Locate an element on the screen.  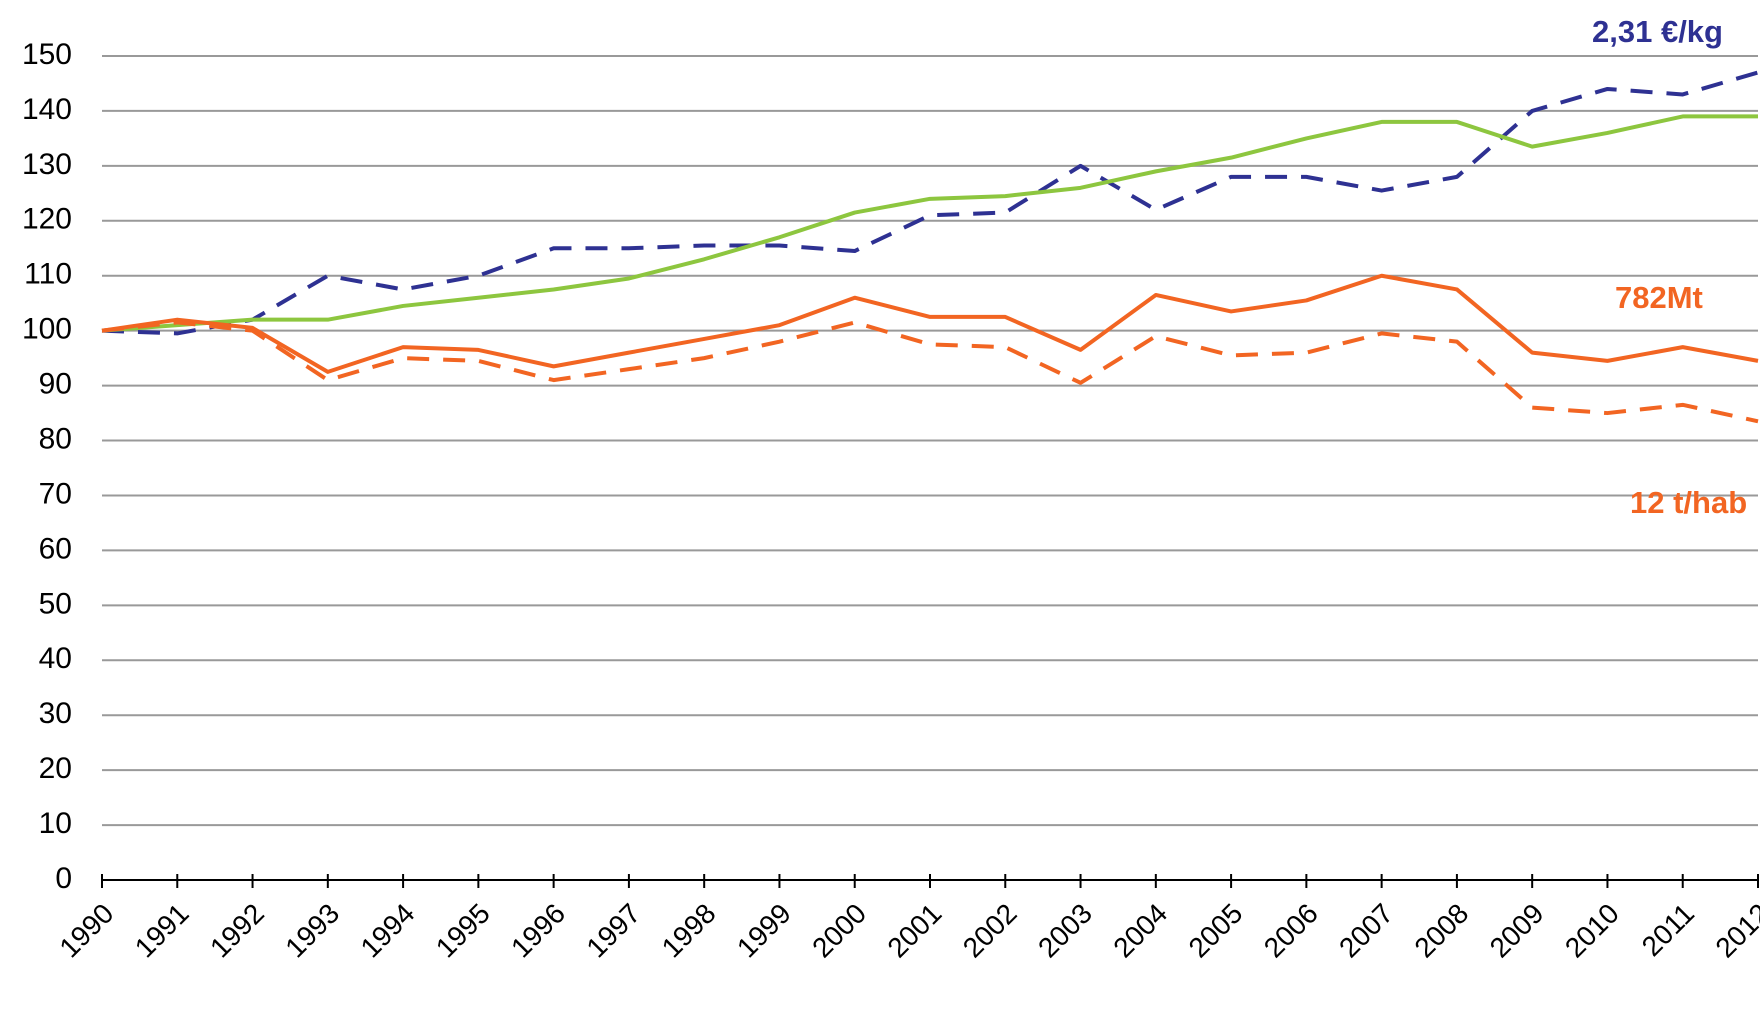
y-tick-label: 60 is located at coordinates (55, 548).